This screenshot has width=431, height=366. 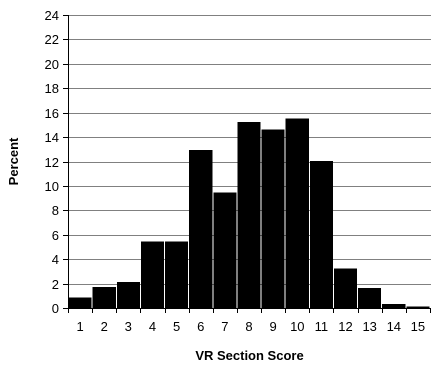 What do you see at coordinates (55, 210) in the screenshot?
I see `y-tick-label: 8` at bounding box center [55, 210].